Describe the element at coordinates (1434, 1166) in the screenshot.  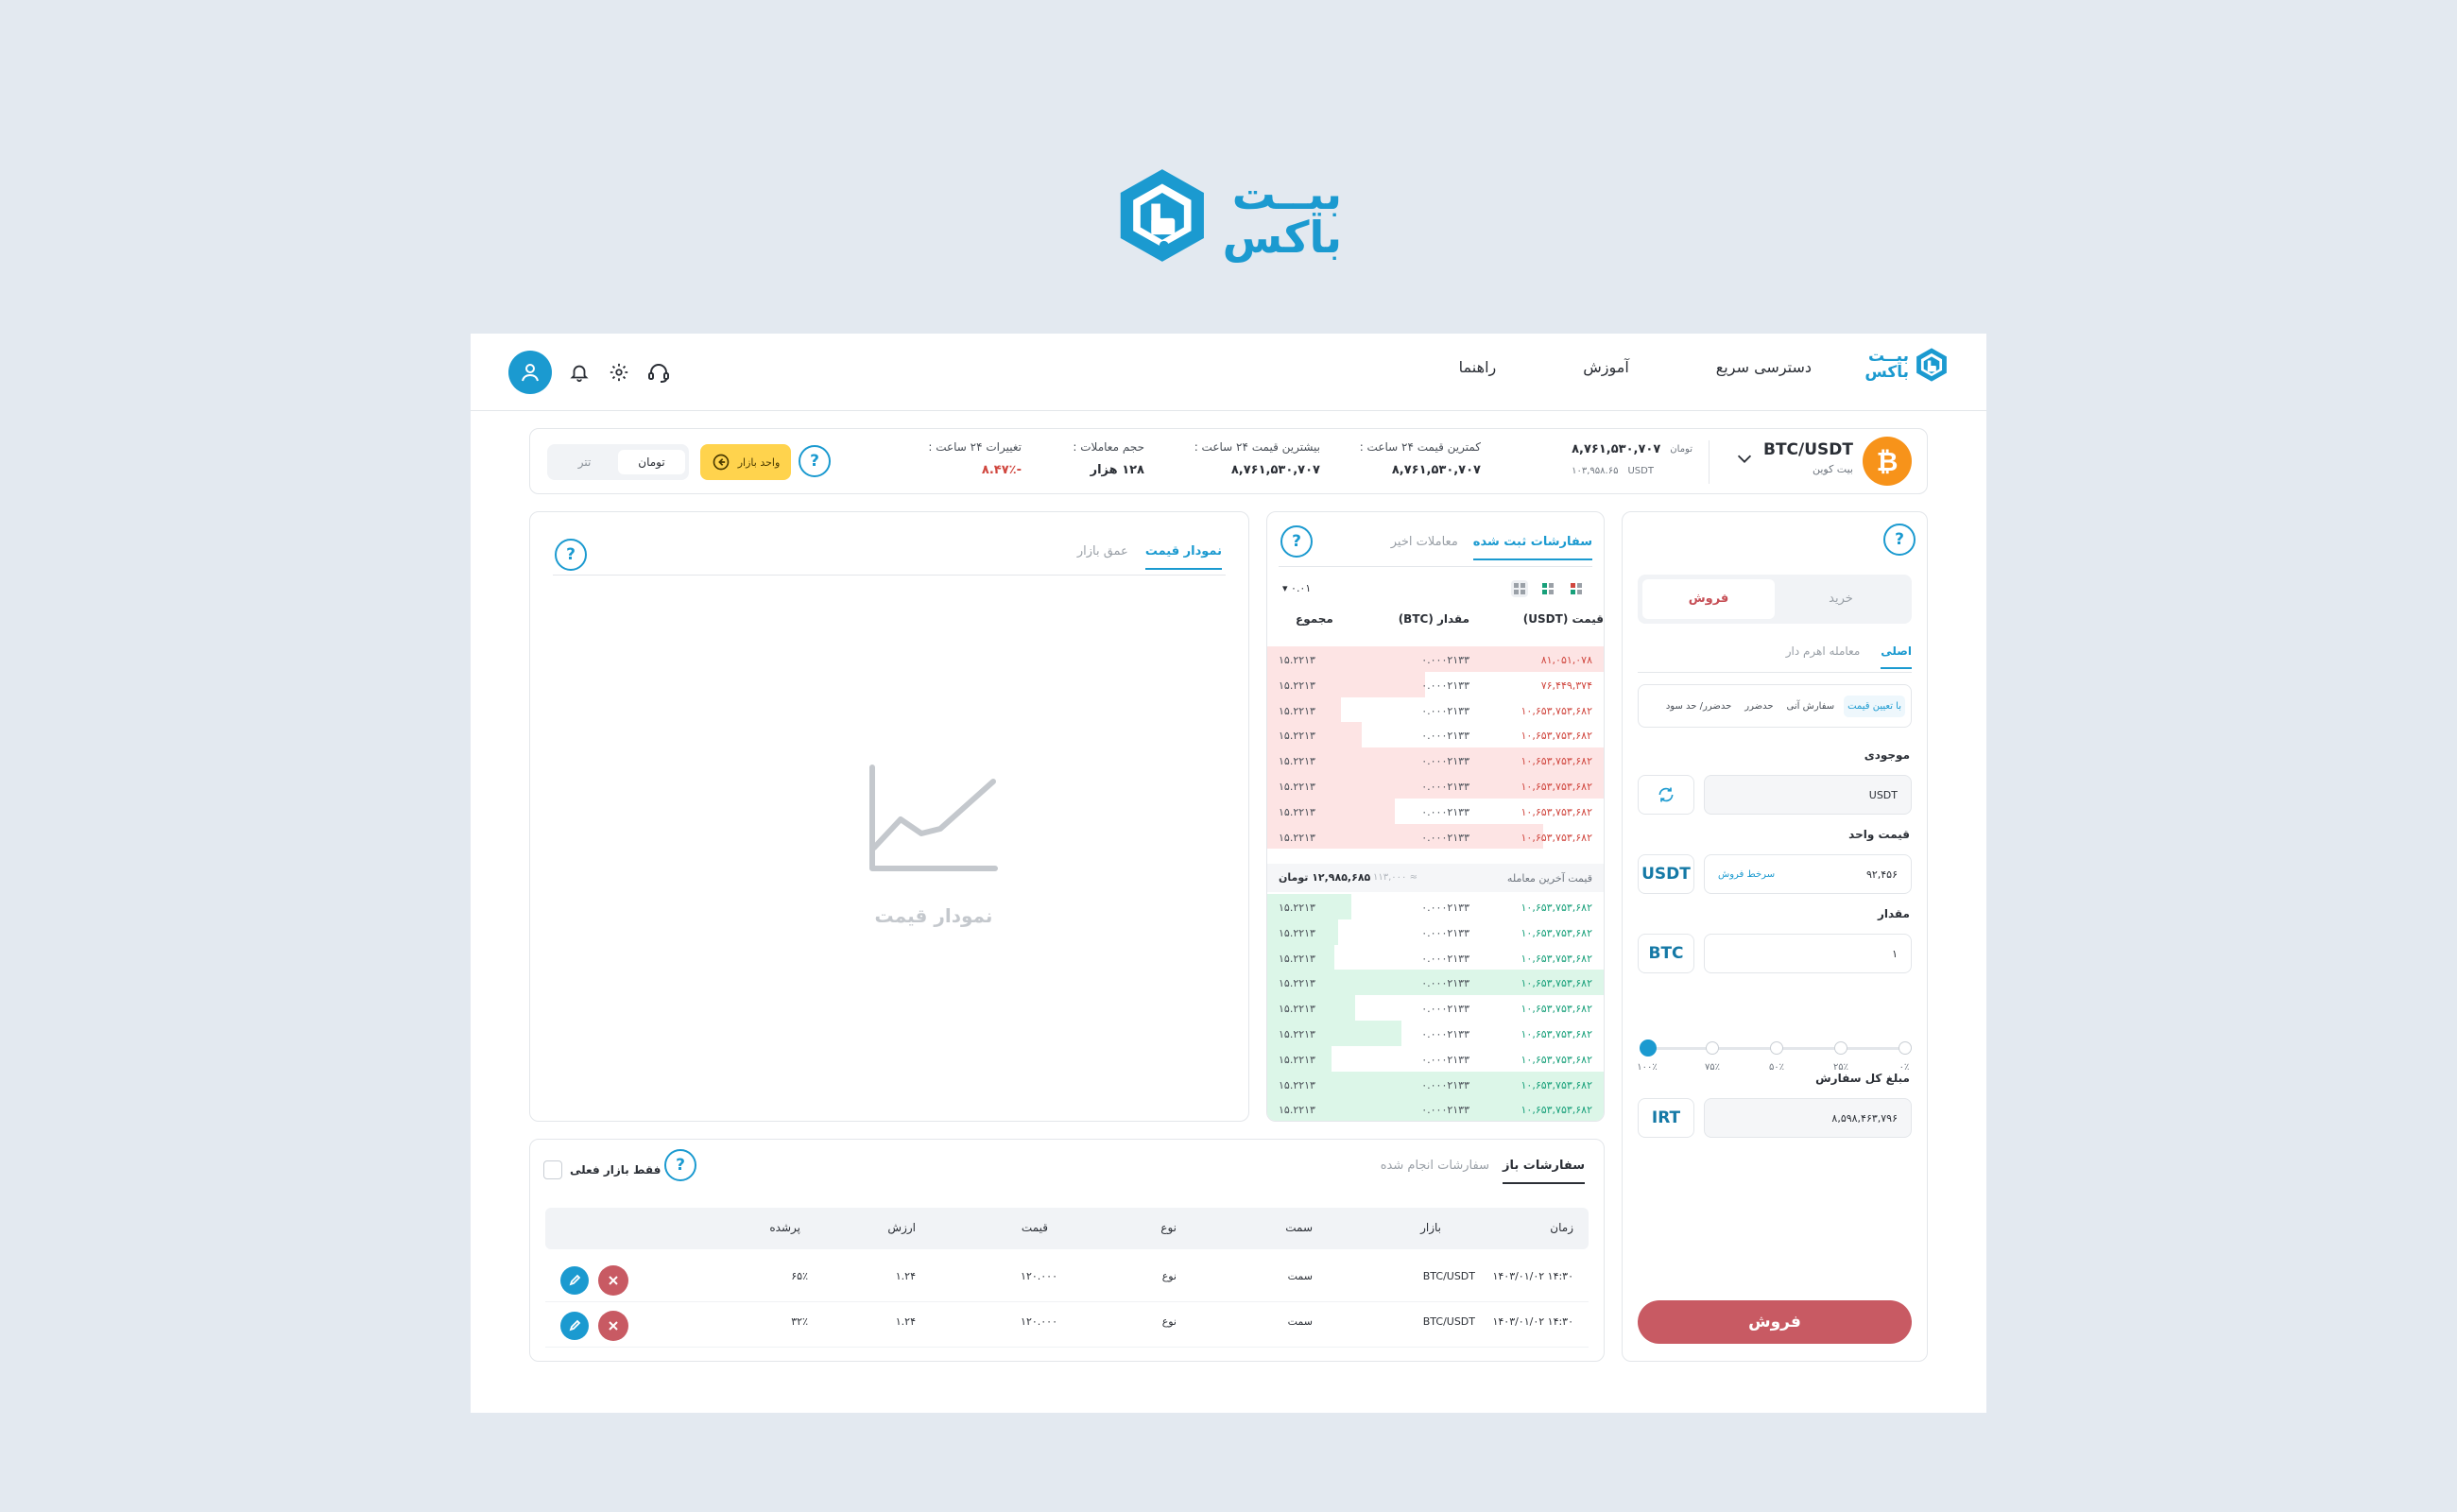
I see `tab-filled-orders: سفارشات انجام شده` at that location.